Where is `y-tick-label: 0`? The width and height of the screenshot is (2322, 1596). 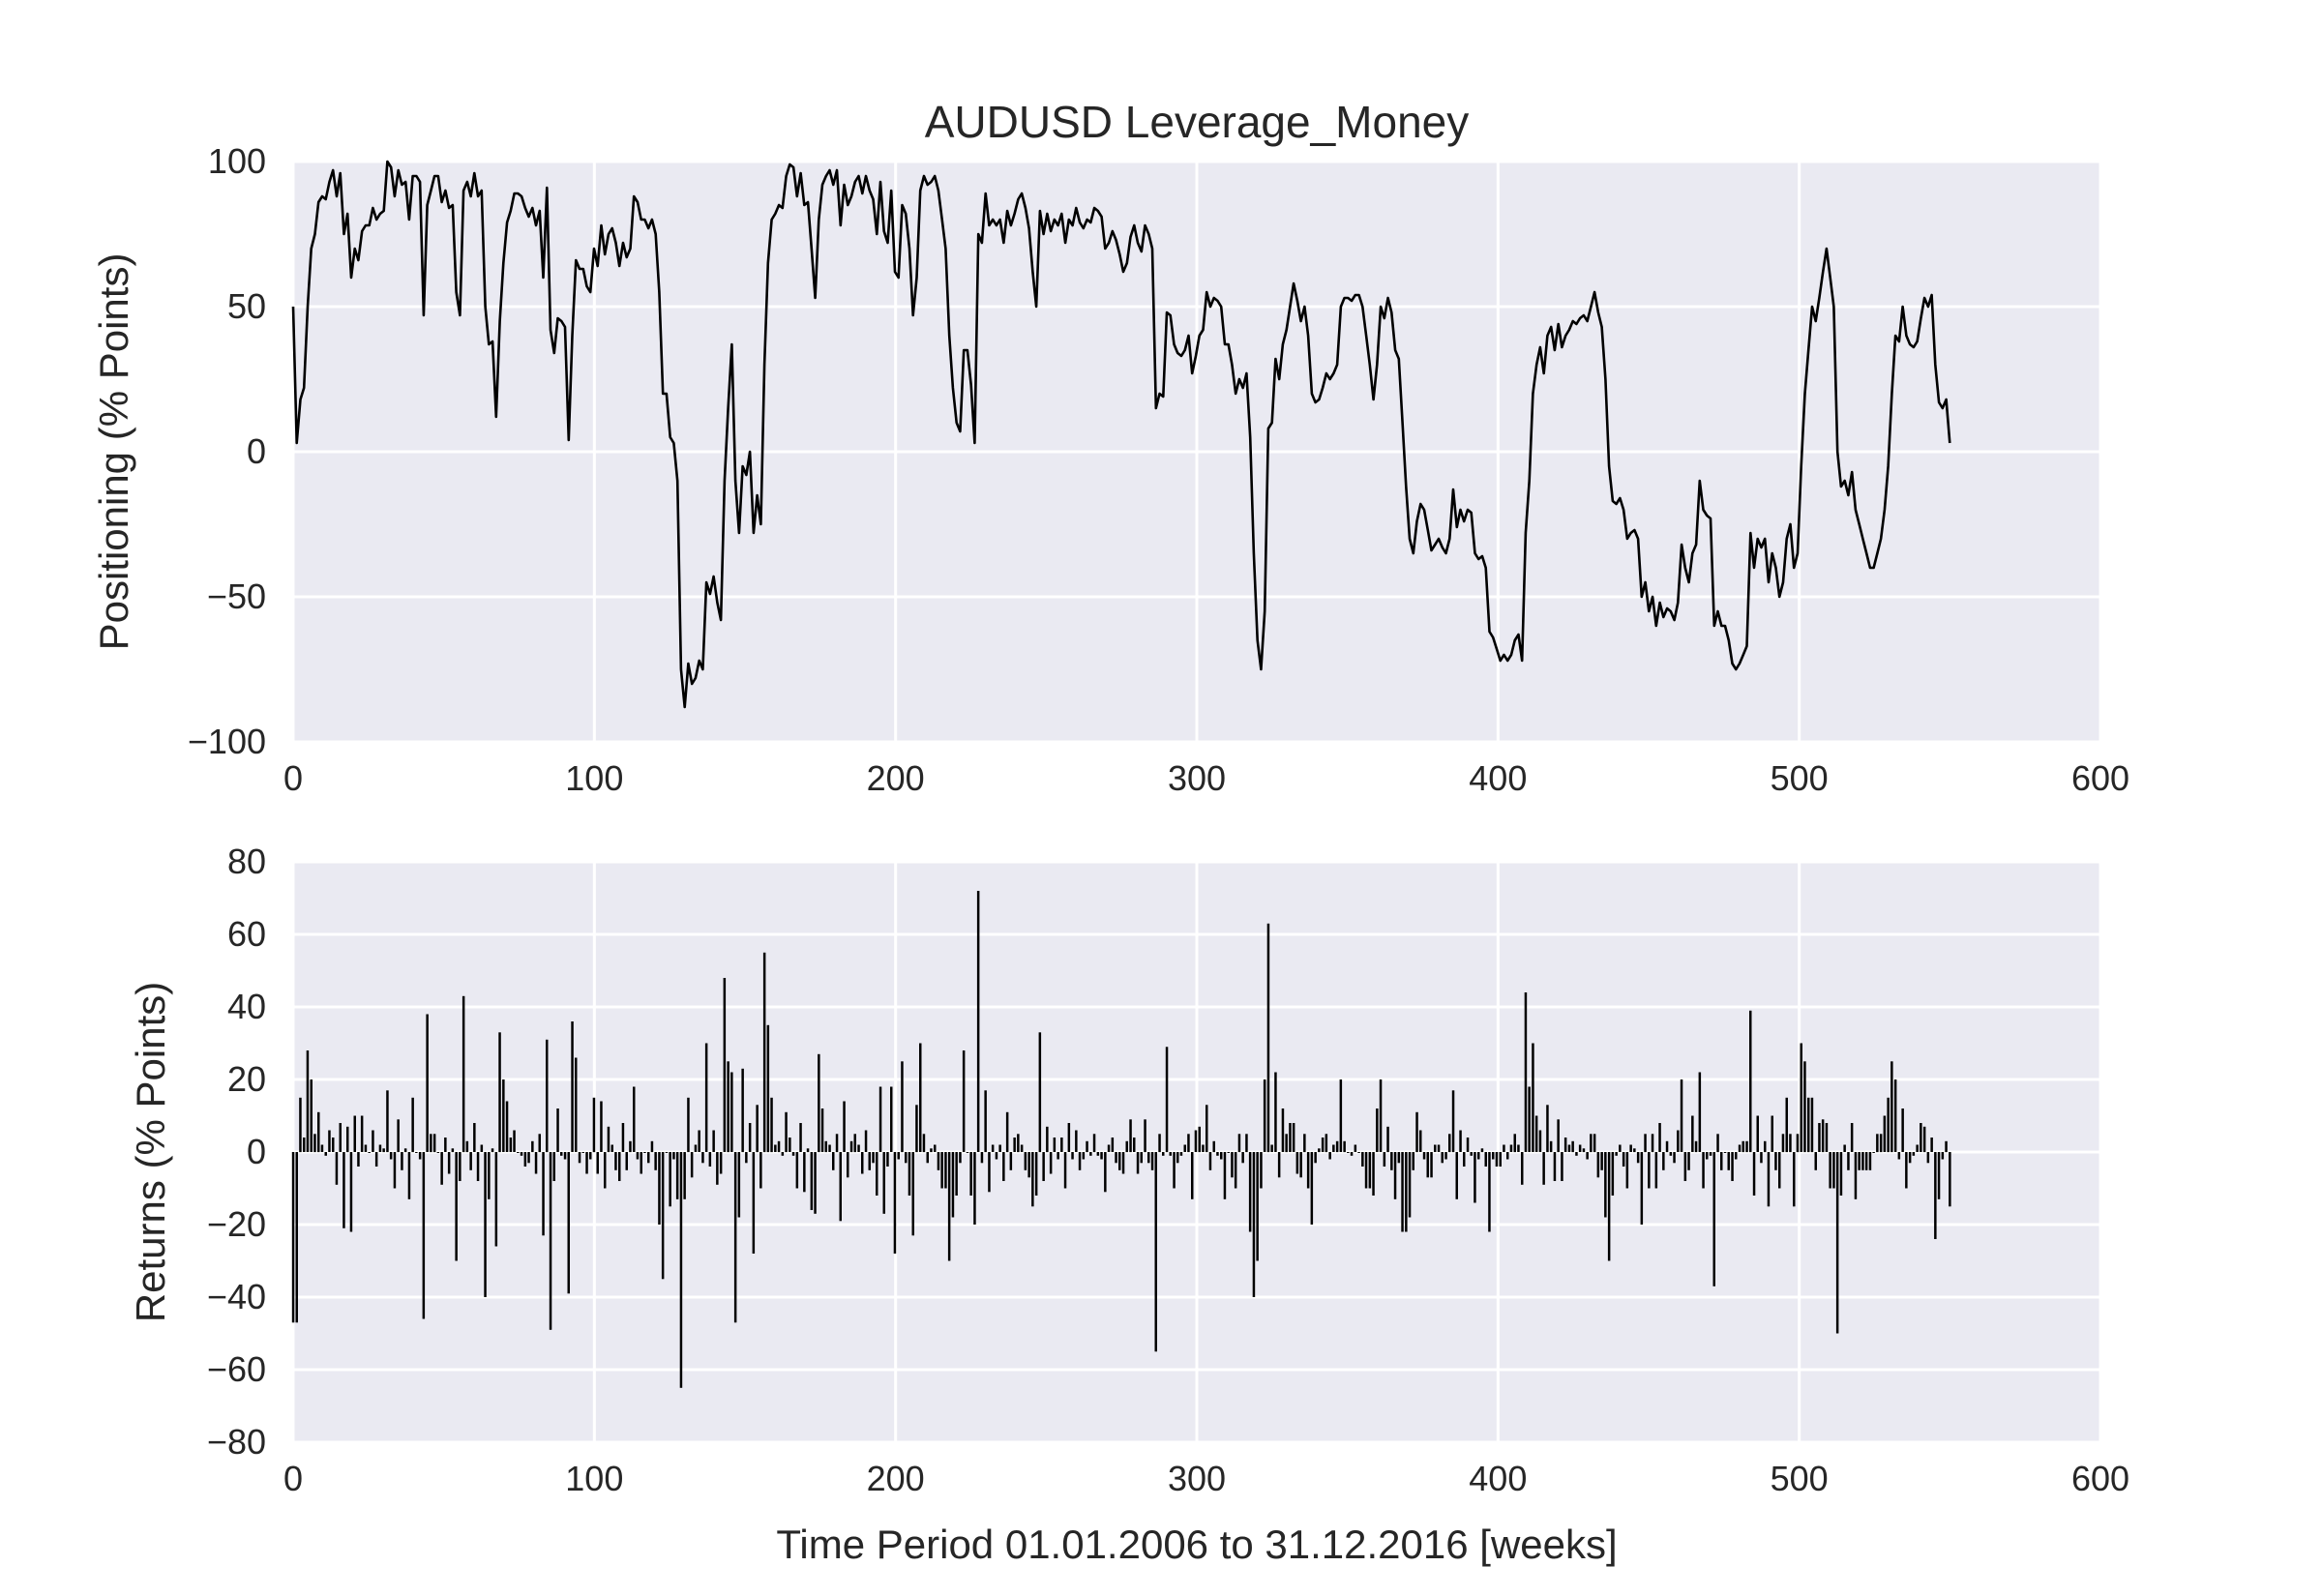
y-tick-label: 0 is located at coordinates (256, 451).